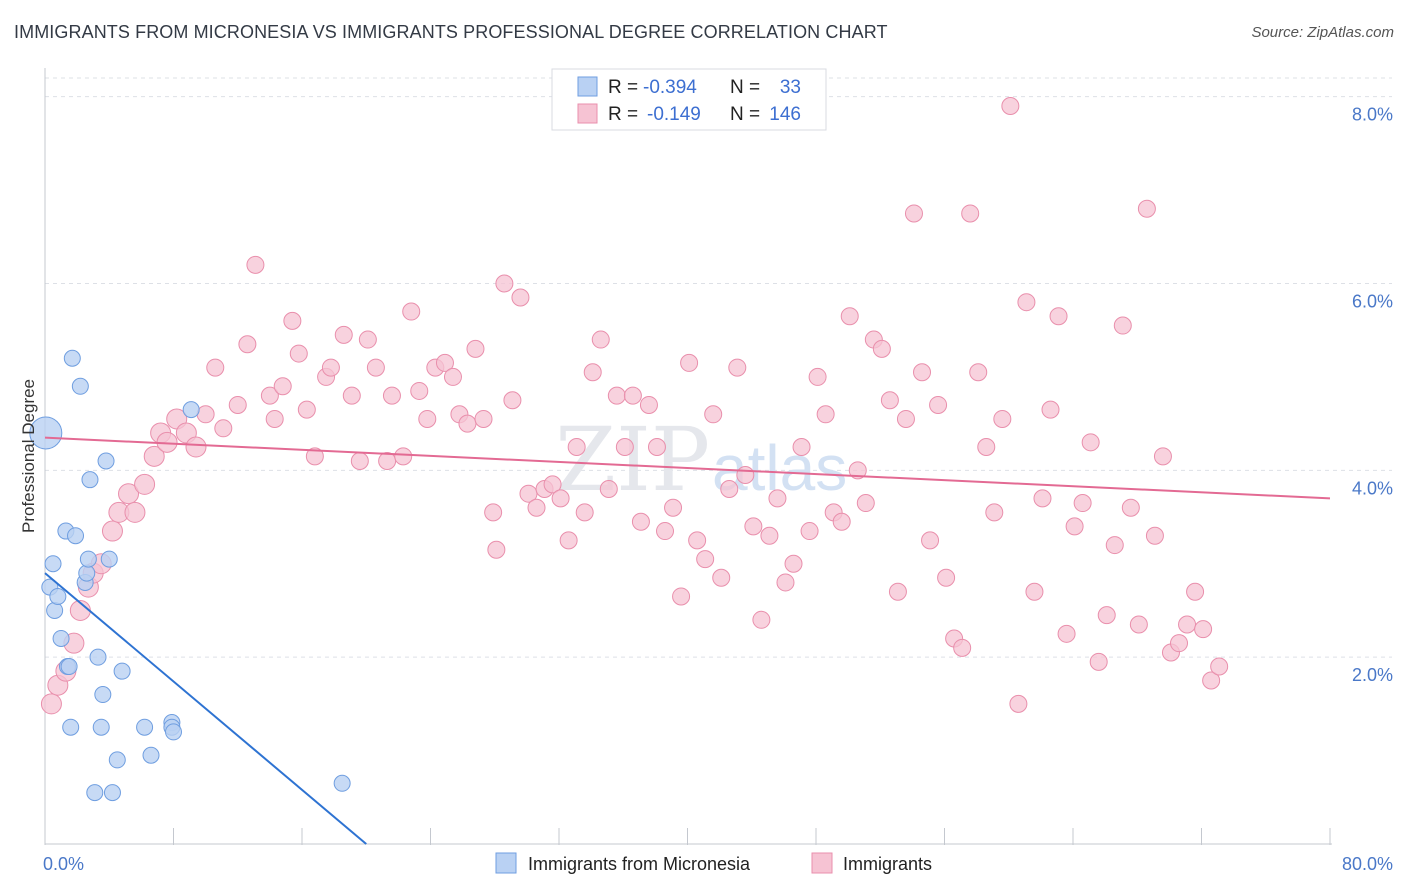 This screenshot has height=892, width=1406. I want to click on legend-r-value-1: -0.394, so click(670, 87).